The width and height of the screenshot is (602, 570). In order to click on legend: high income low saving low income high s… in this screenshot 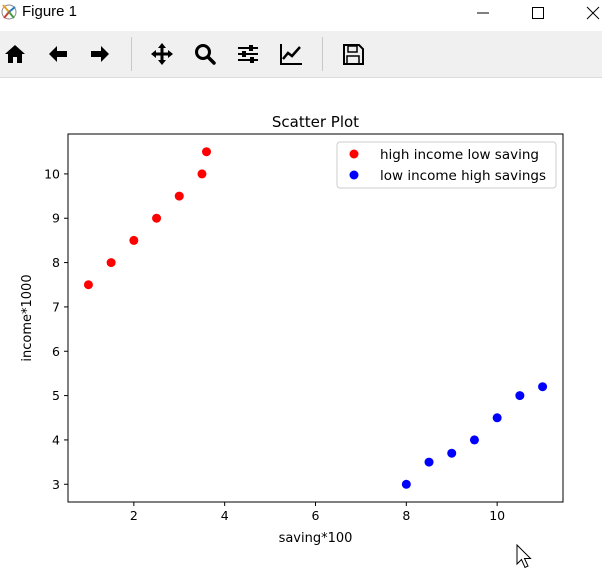, I will do `click(446, 165)`.